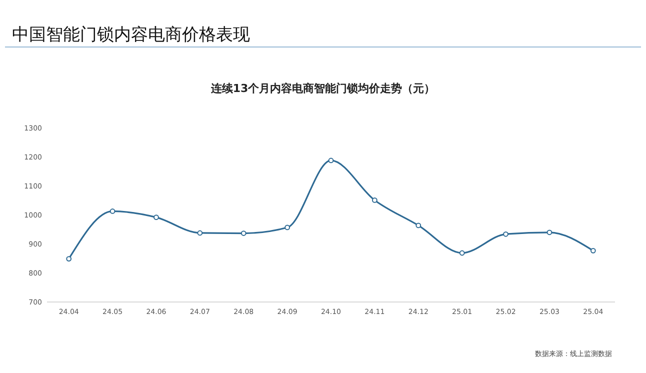 This screenshot has height=373, width=646. Describe the element at coordinates (323, 88) in the screenshot. I see `chart-subtitle: 连续13个月内容电商智能门锁均价走势（元）` at that location.